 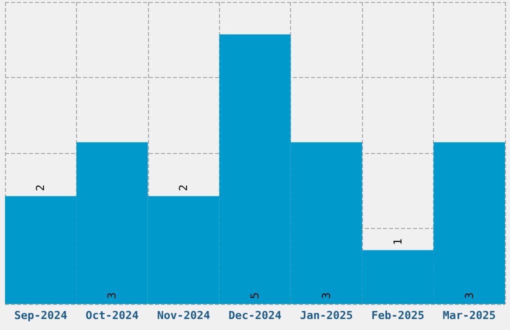 I want to click on x-tick-label: Nov-2024, so click(x=183, y=315).